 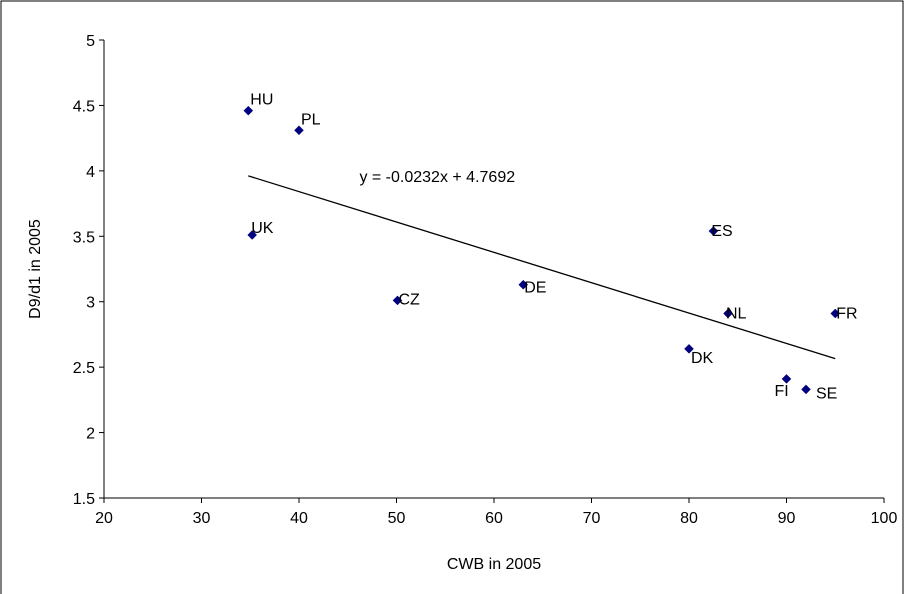 I want to click on data-point-uk, so click(x=252, y=235).